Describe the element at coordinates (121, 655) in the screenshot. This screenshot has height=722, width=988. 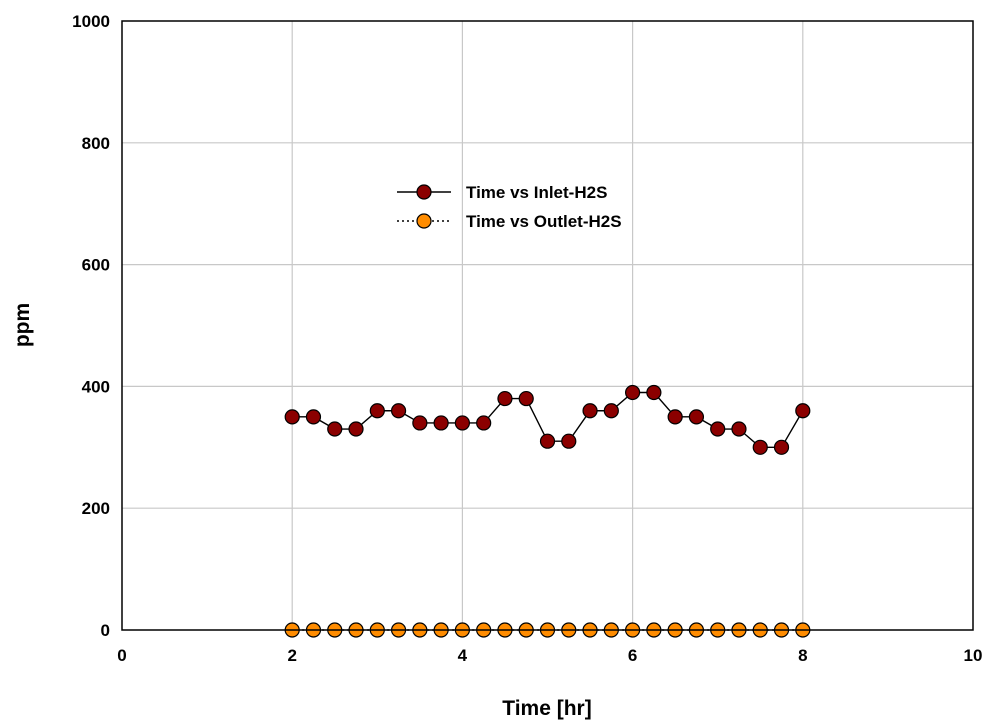
I see `x-tick-label: 0` at that location.